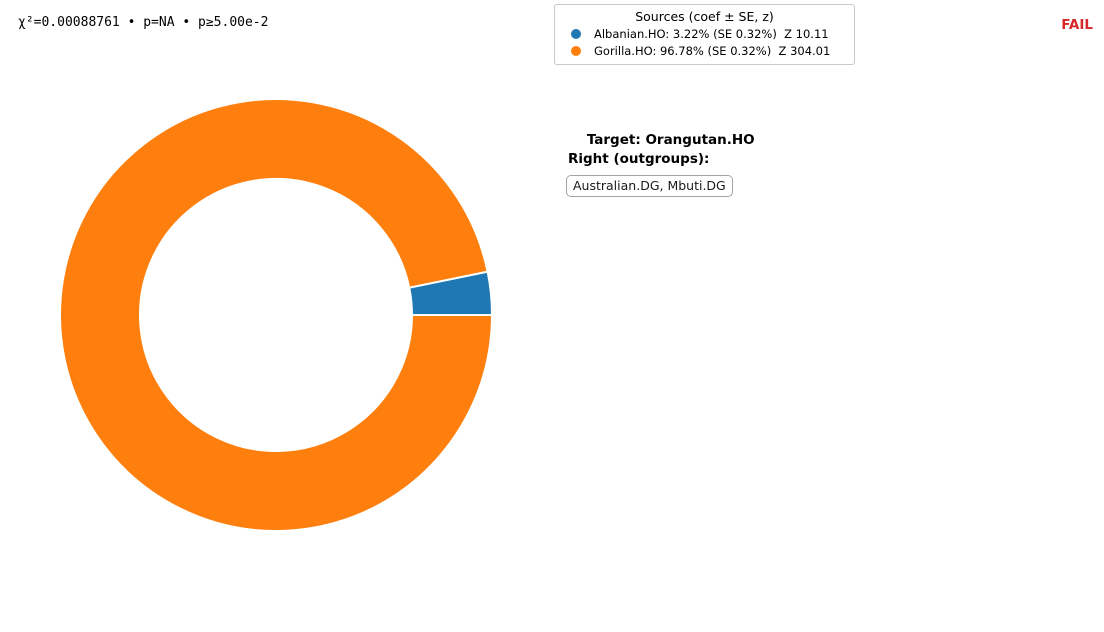 The height and width of the screenshot is (632, 1104). I want to click on target-line: Target: Orangutan.HO, so click(661, 140).